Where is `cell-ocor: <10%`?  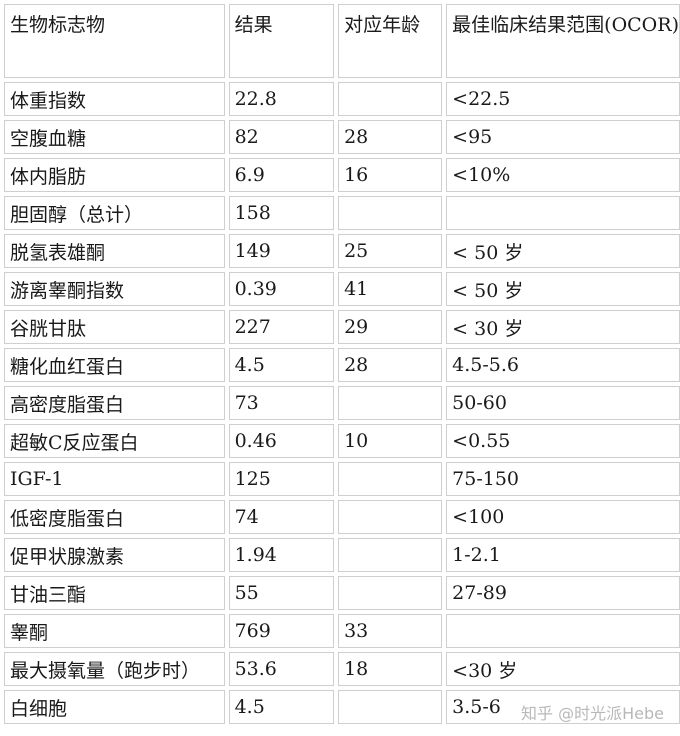 cell-ocor: <10% is located at coordinates (563, 175).